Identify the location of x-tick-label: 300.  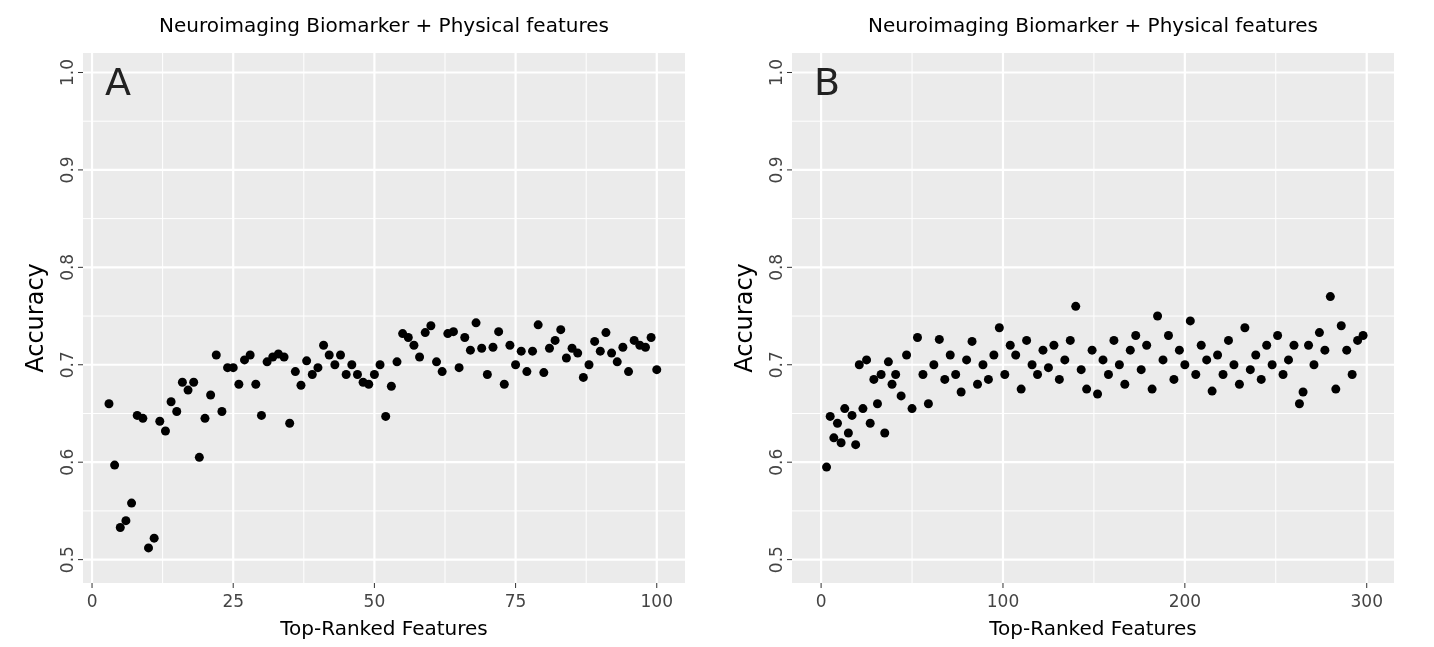
(1366, 601).